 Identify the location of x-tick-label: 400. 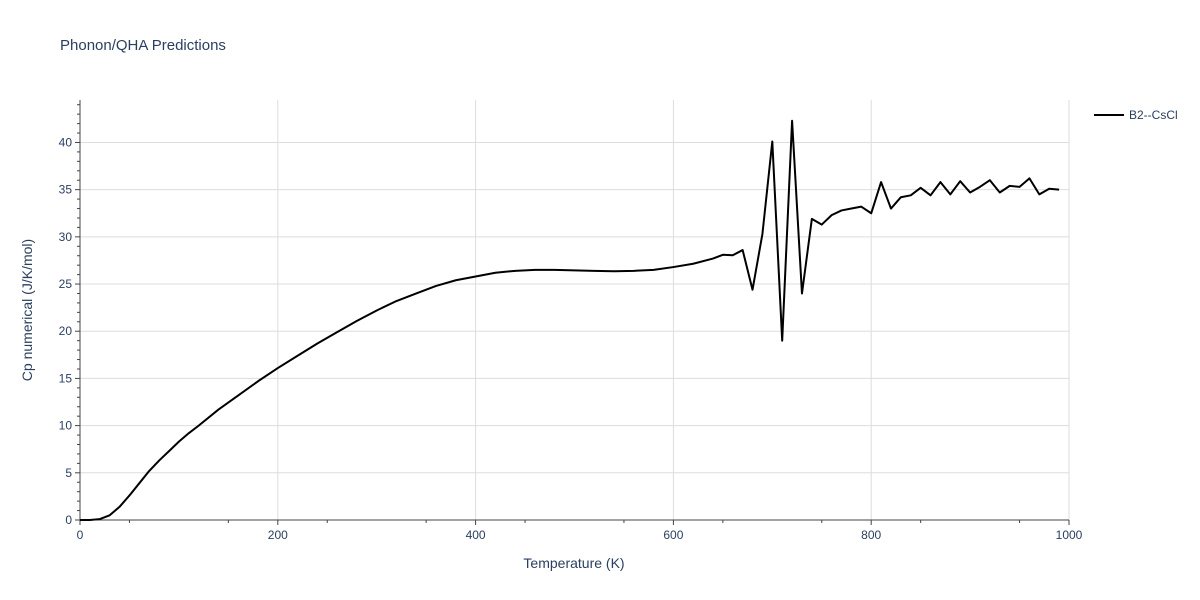
(476, 535).